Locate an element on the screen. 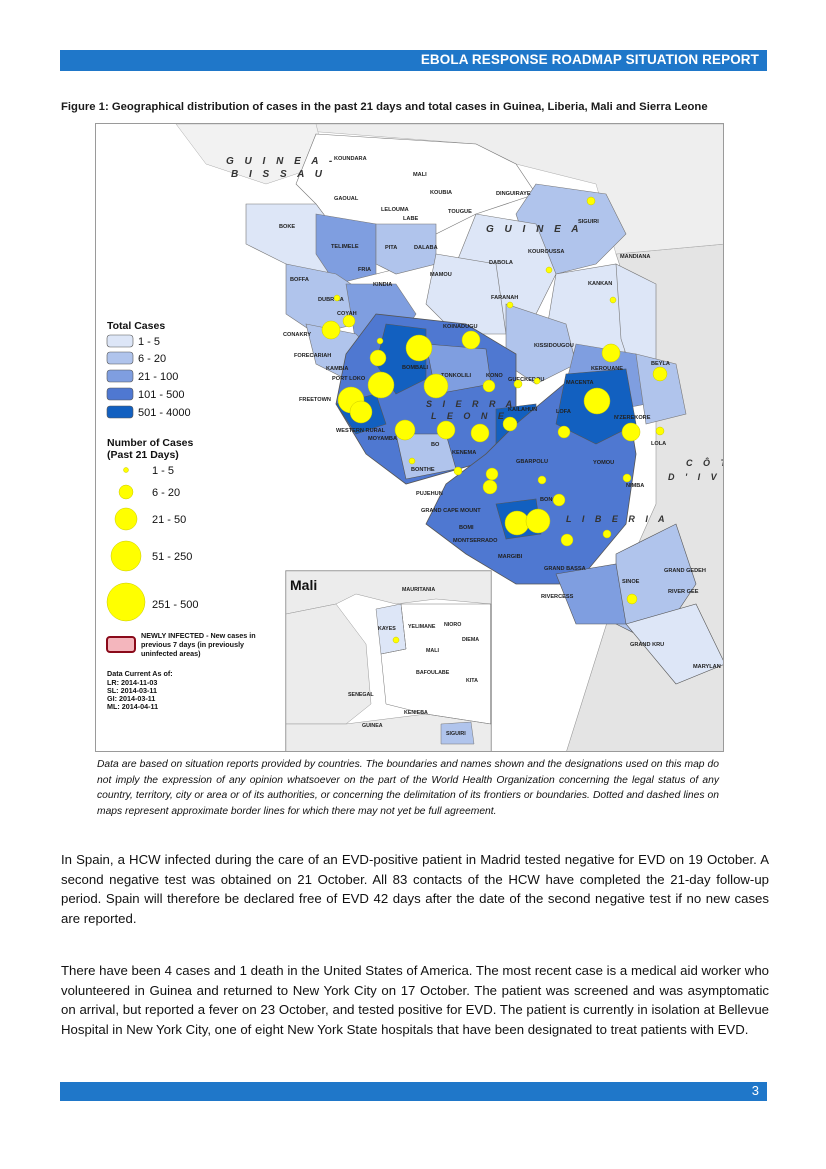 The image size is (826, 1169). pita-dalaba-region is located at coordinates (406, 249).